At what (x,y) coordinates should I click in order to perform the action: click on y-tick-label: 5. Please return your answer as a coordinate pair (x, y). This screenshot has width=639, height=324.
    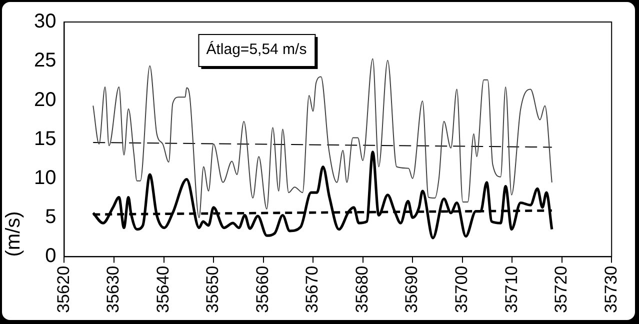
    Looking at the image, I should click on (50, 217).